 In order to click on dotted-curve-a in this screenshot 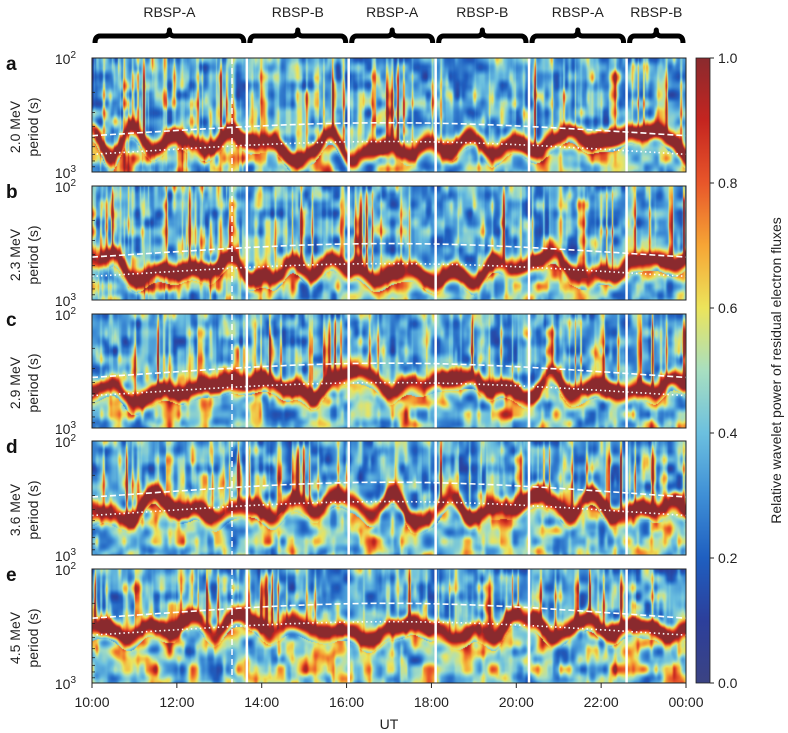, I will do `click(389, 148)`.